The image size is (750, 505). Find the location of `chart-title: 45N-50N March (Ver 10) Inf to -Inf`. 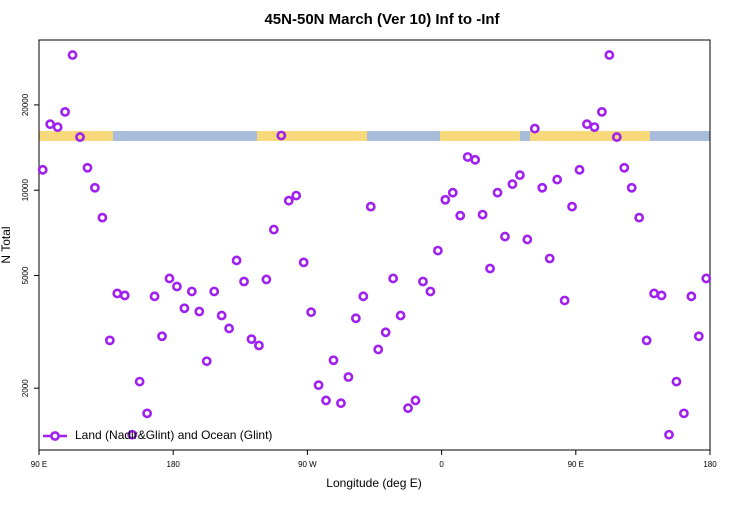

chart-title: 45N-50N March (Ver 10) Inf to -Inf is located at coordinates (382, 19).